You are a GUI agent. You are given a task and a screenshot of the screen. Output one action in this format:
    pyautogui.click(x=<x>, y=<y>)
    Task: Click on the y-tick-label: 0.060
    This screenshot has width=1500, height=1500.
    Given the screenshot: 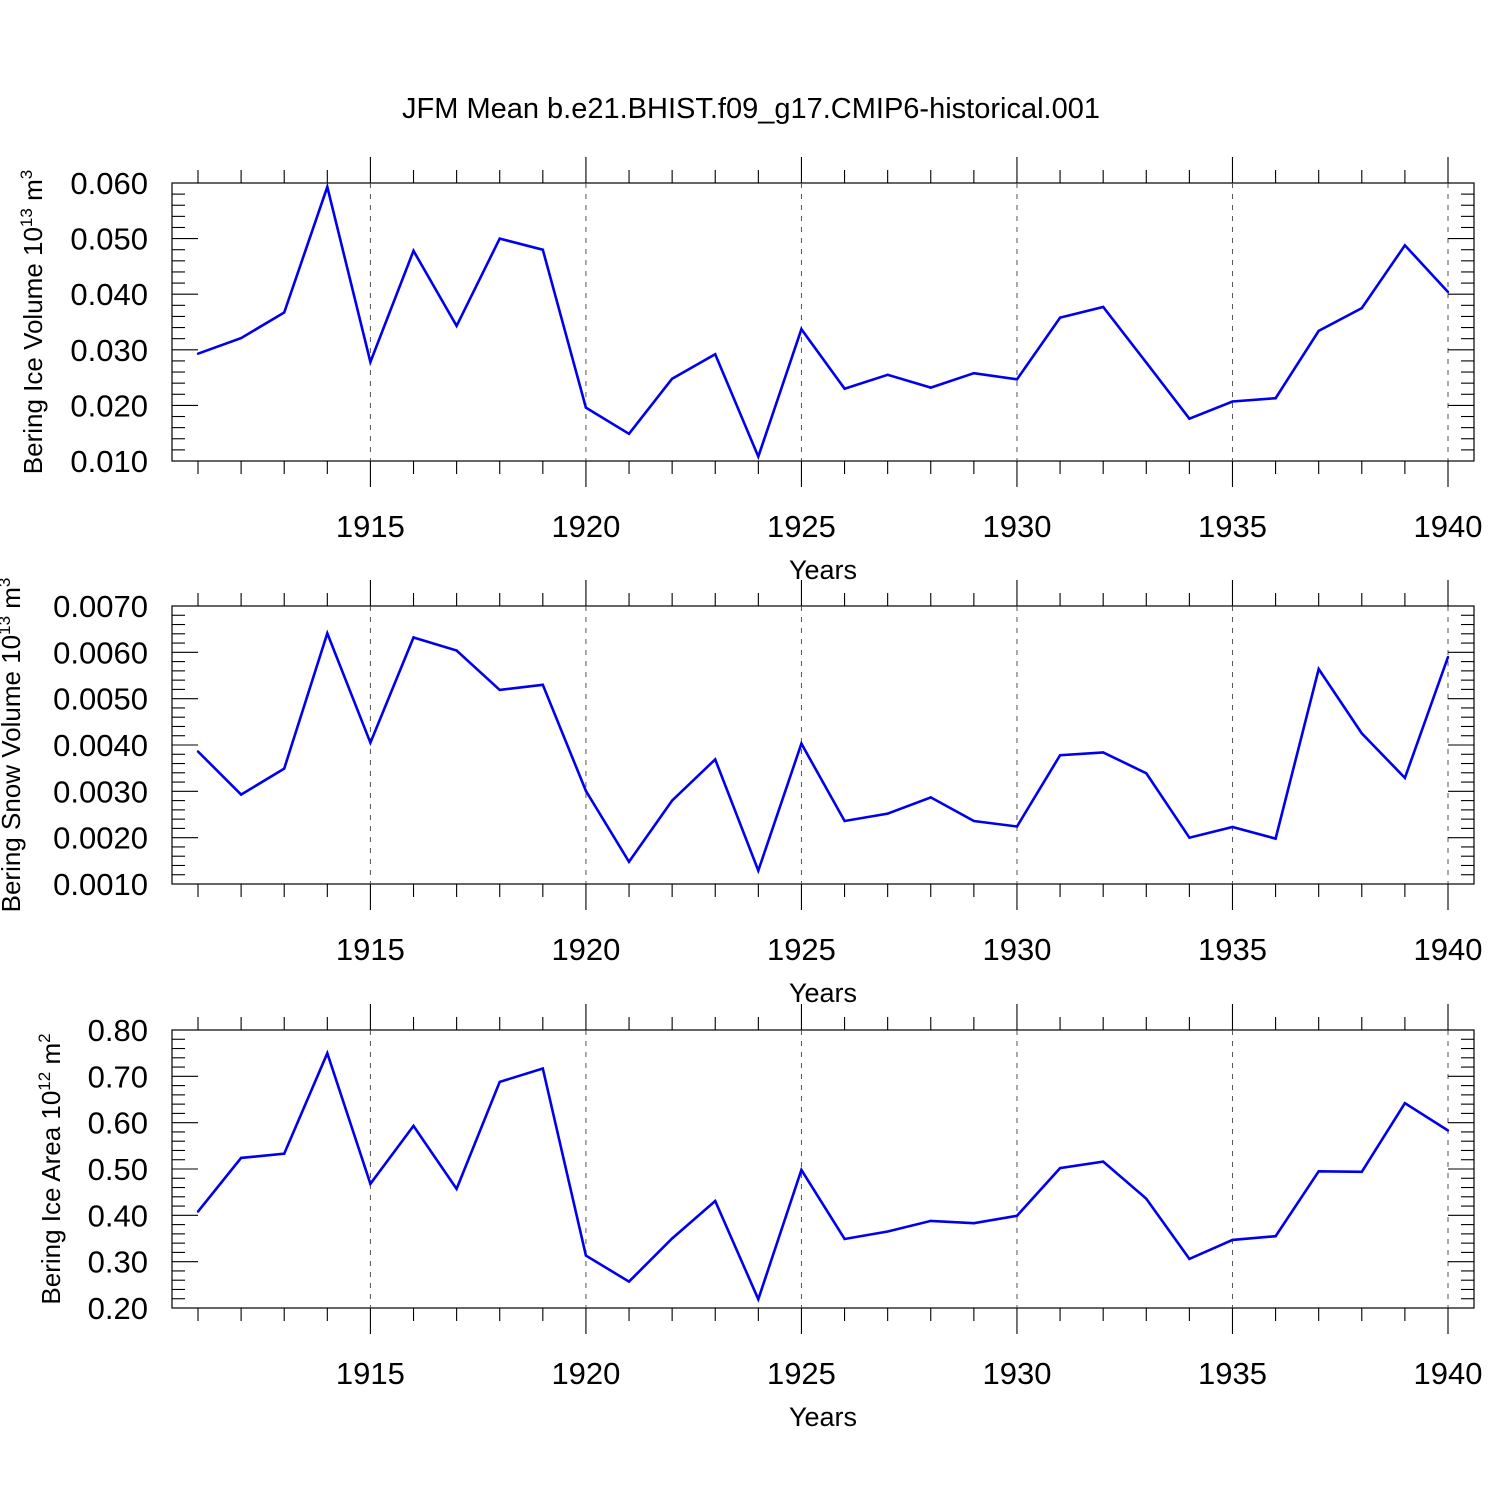 What is the action you would take?
    pyautogui.click(x=109, y=183)
    